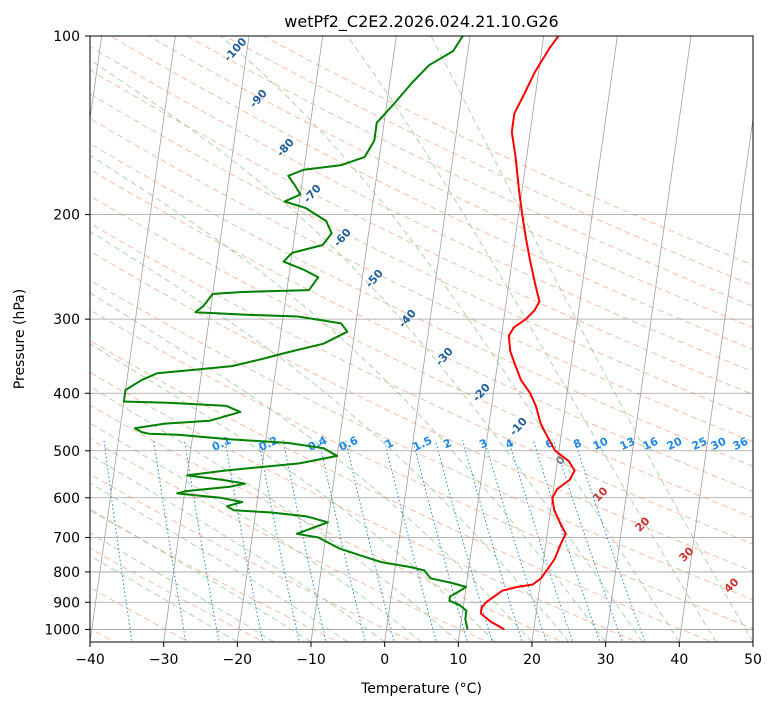 The height and width of the screenshot is (708, 775). What do you see at coordinates (66, 573) in the screenshot?
I see `y-tick-label: 800` at bounding box center [66, 573].